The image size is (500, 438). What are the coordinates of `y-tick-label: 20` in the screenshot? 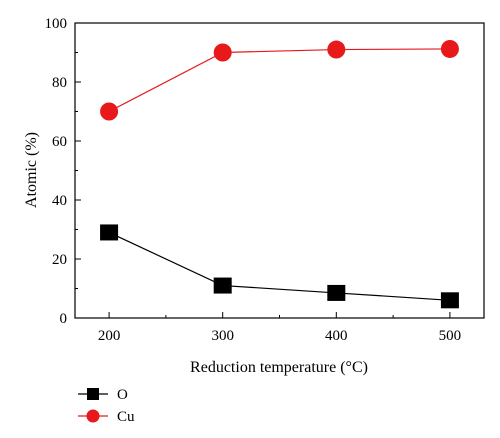 It's located at (59, 260).